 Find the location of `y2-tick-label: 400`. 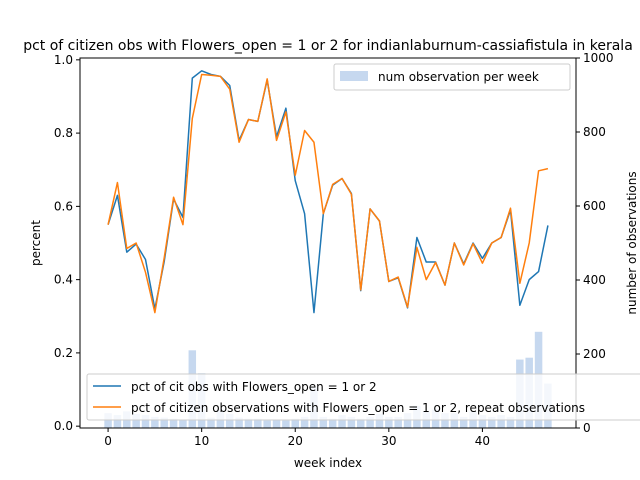

y2-tick-label: 400 is located at coordinates (594, 280).